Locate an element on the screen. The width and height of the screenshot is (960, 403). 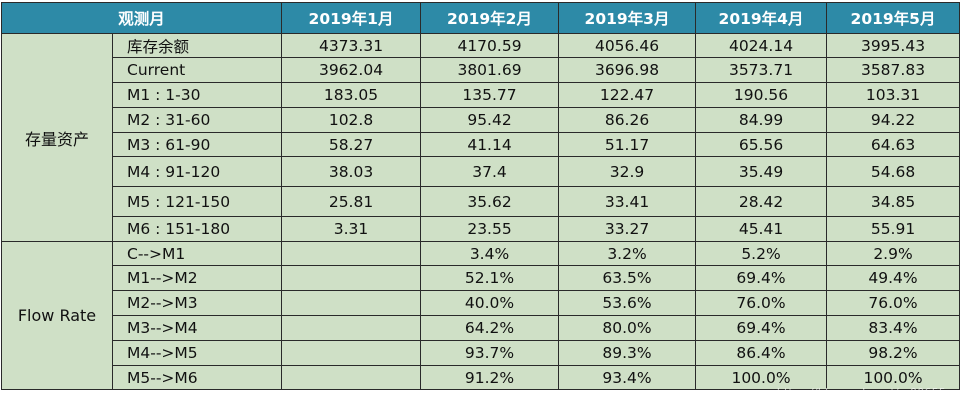
cell-value: 135.77 is located at coordinates (490, 95).